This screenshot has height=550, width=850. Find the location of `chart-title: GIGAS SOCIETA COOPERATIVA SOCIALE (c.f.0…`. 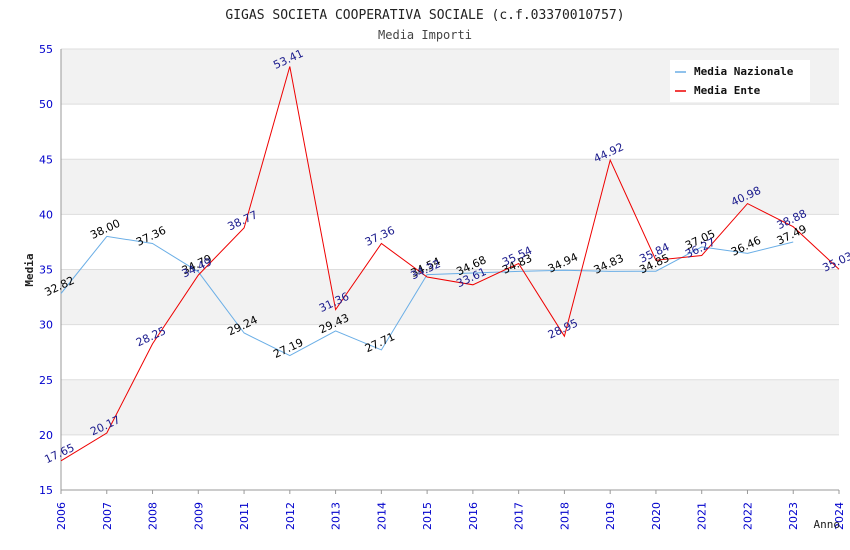

chart-title: GIGAS SOCIETA COOPERATIVA SOCIALE (c.f.0… is located at coordinates (424, 15).